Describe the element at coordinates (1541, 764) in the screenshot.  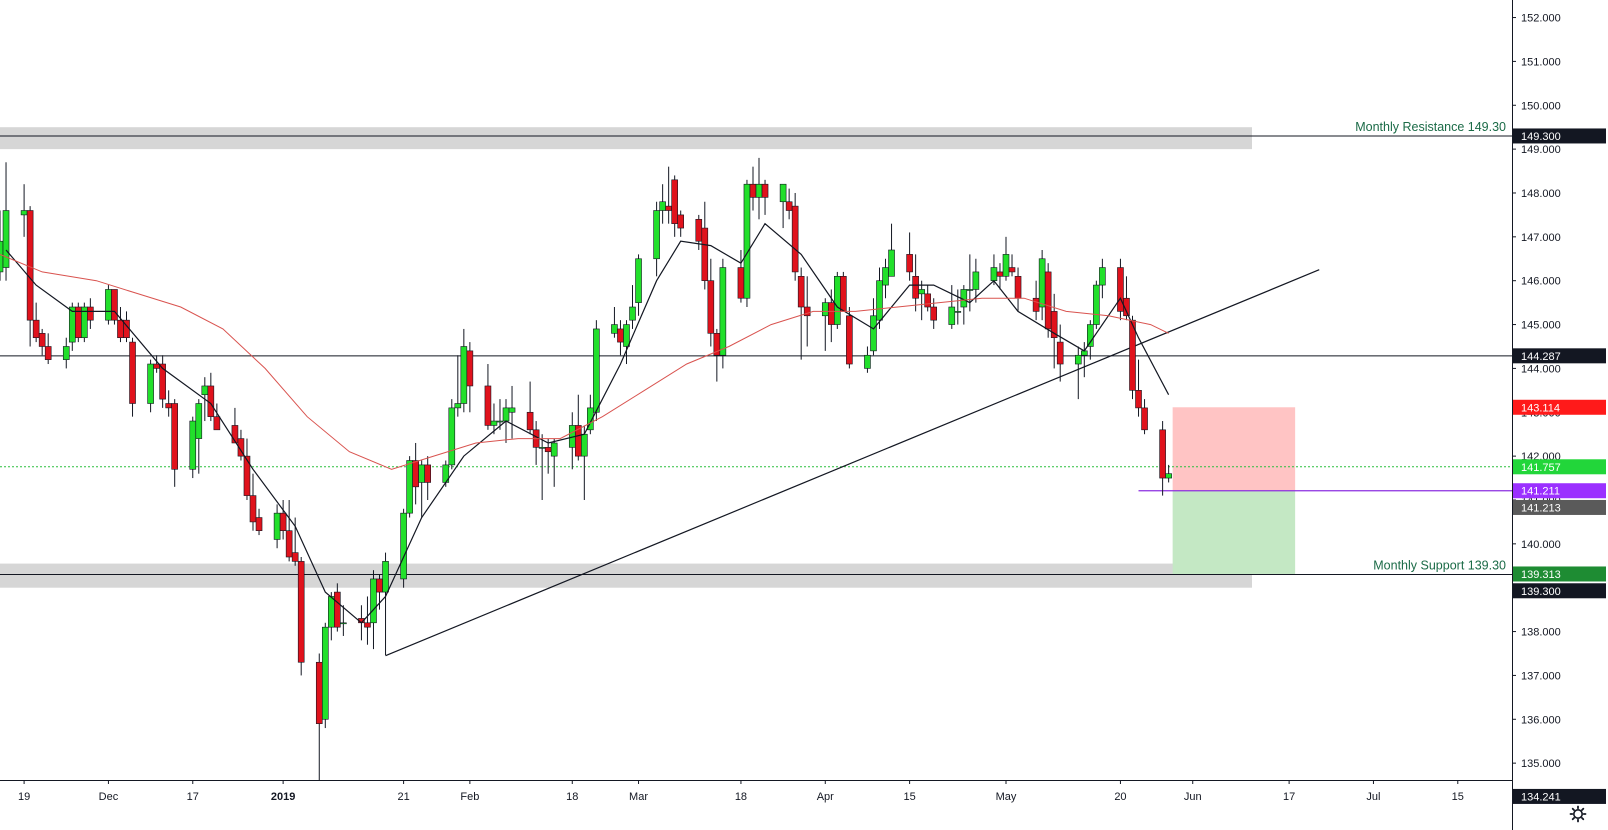
I see `price-tick-label: 135.000` at that location.